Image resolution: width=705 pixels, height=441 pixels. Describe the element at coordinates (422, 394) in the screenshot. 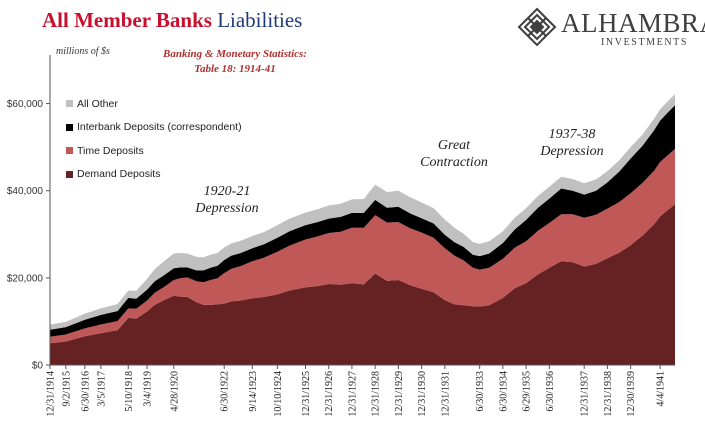

I see `x-tick-label: 12/31/1930` at that location.